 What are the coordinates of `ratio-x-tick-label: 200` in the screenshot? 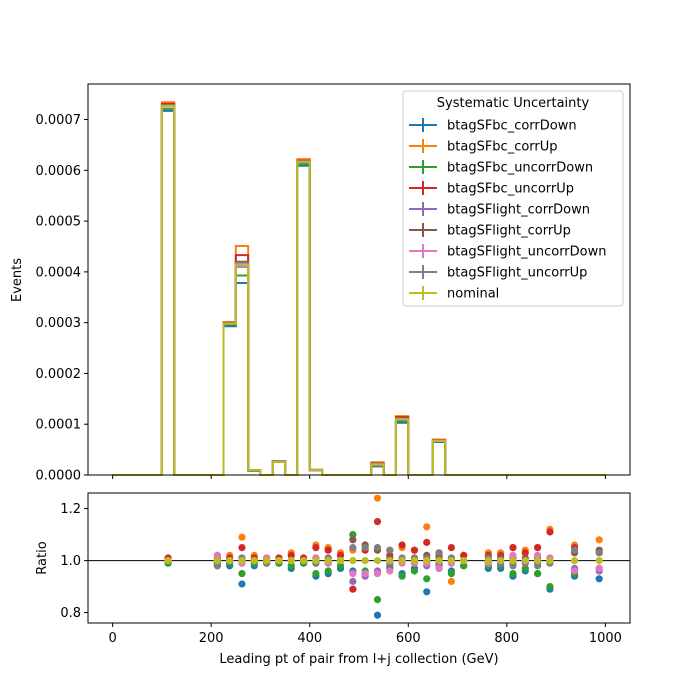 It's located at (211, 638).